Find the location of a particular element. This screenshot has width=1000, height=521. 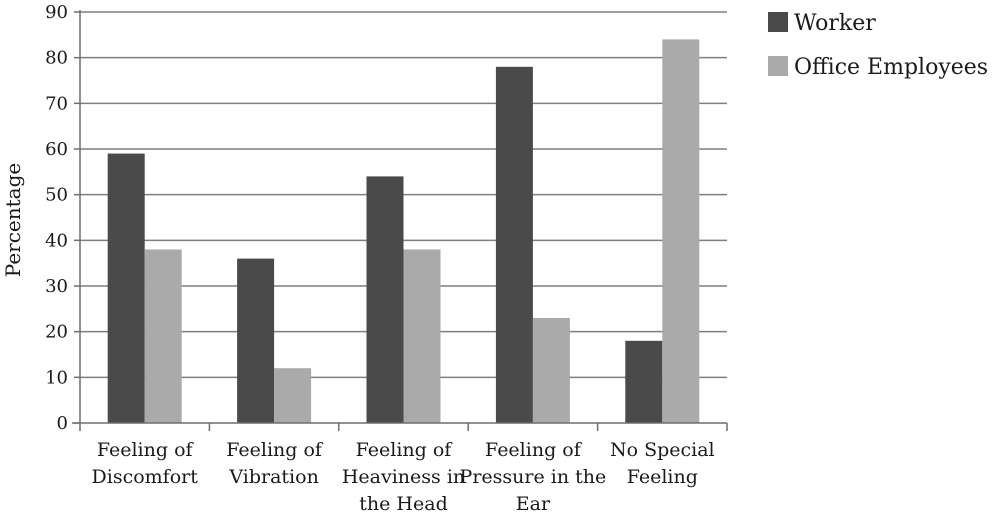

x-category-label: Feeling of Pressure in the Ear is located at coordinates (533, 477).